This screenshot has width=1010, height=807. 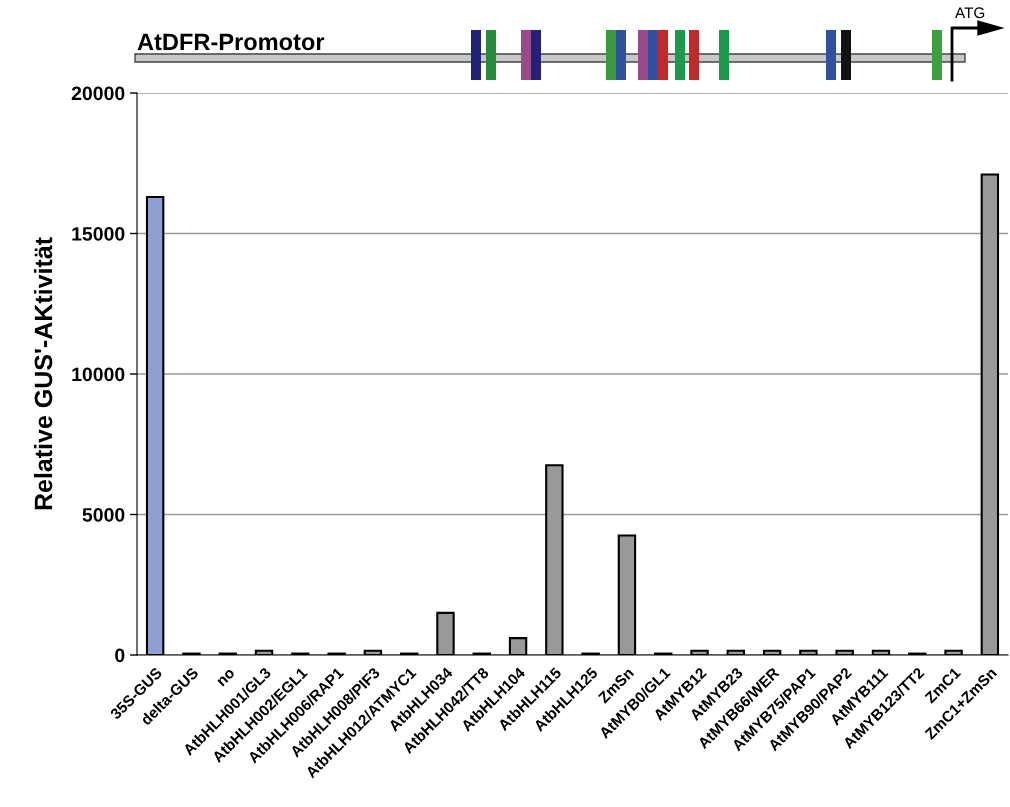 What do you see at coordinates (970, 13) in the screenshot?
I see `text: ATG` at bounding box center [970, 13].